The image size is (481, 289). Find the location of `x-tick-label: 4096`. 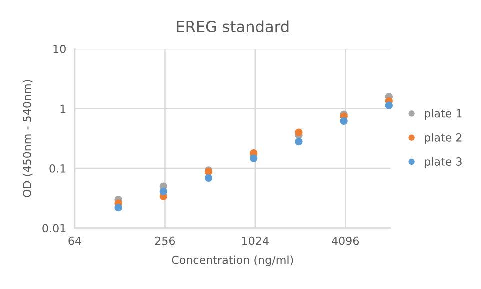

x-tick-label: 4096 is located at coordinates (346, 241).